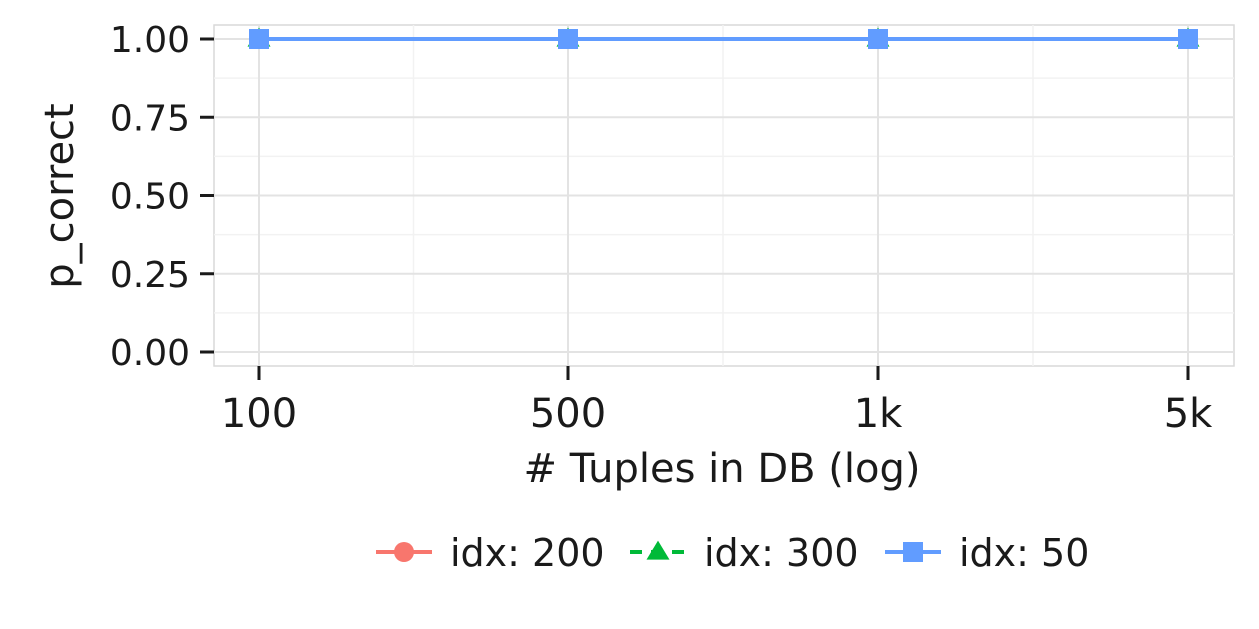 The width and height of the screenshot is (1259, 629). I want to click on legend-item: idx: 200, so click(490, 553).